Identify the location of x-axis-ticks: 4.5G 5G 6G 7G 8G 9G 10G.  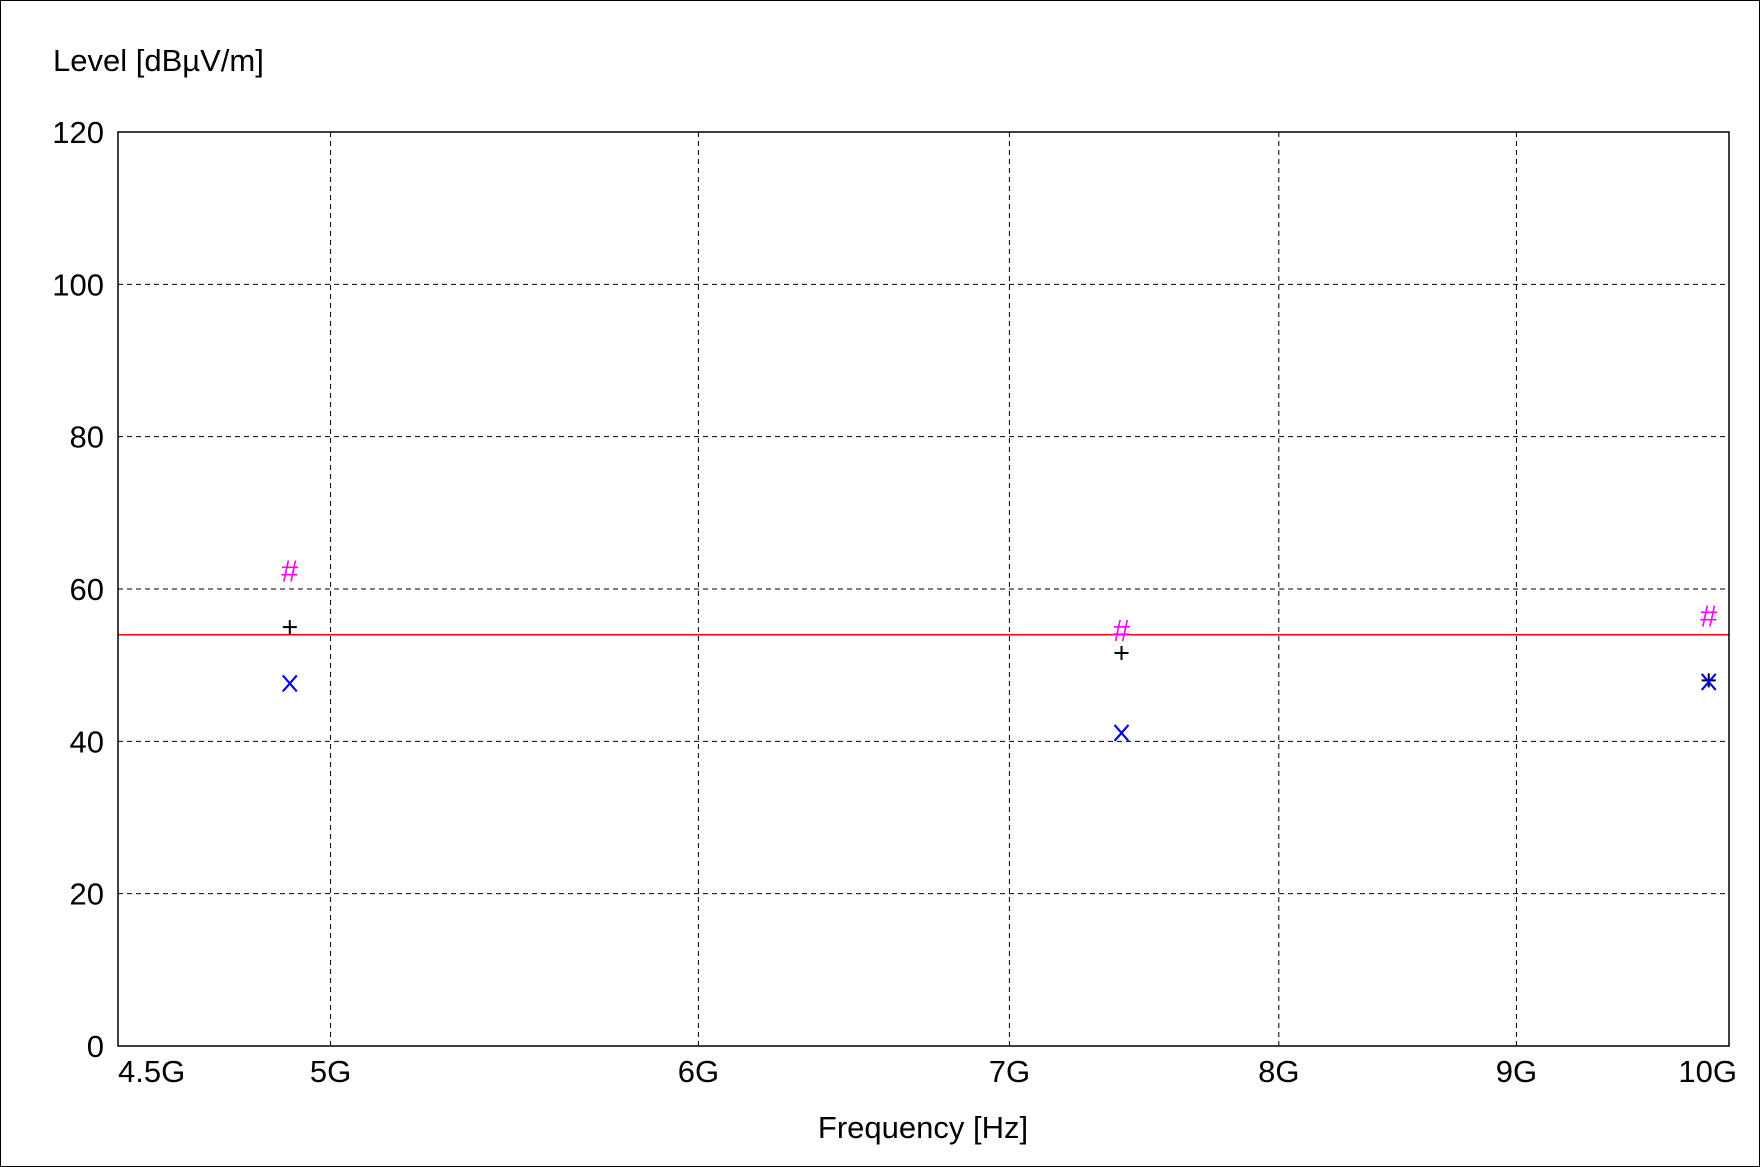
(927, 1071).